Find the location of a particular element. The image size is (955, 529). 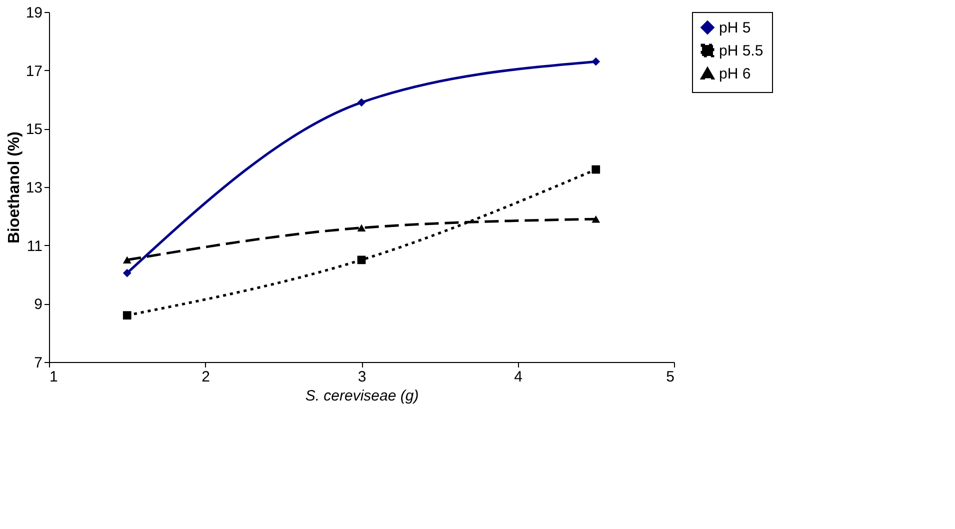

y-axis-title: Bioethanol (%) is located at coordinates (14, 188).